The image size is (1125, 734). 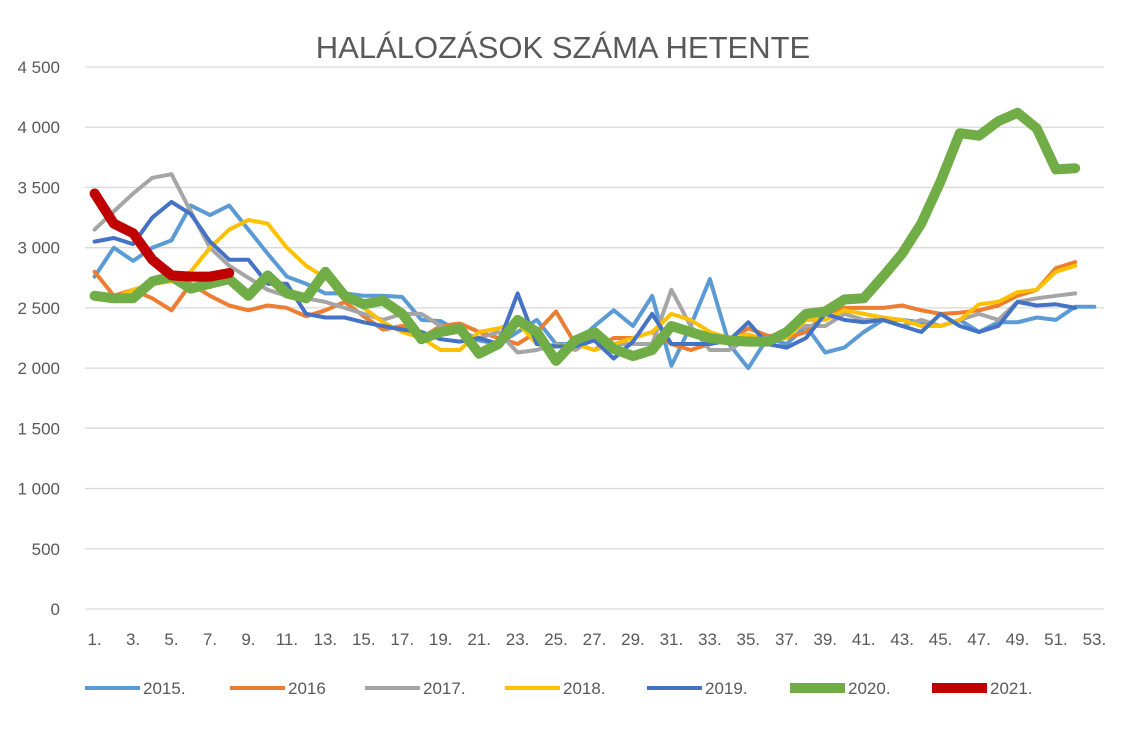 I want to click on y-tick-label: 1 500, so click(x=38, y=428).